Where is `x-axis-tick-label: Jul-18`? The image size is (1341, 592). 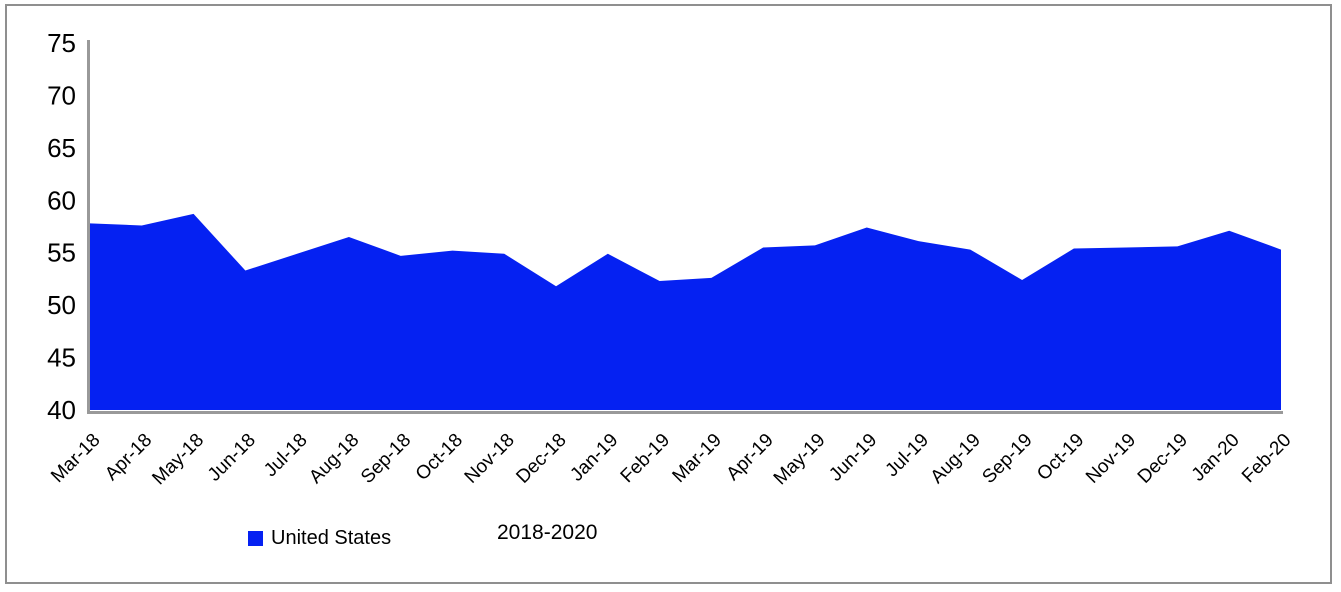 x-axis-tick-label: Jul-18 is located at coordinates (285, 455).